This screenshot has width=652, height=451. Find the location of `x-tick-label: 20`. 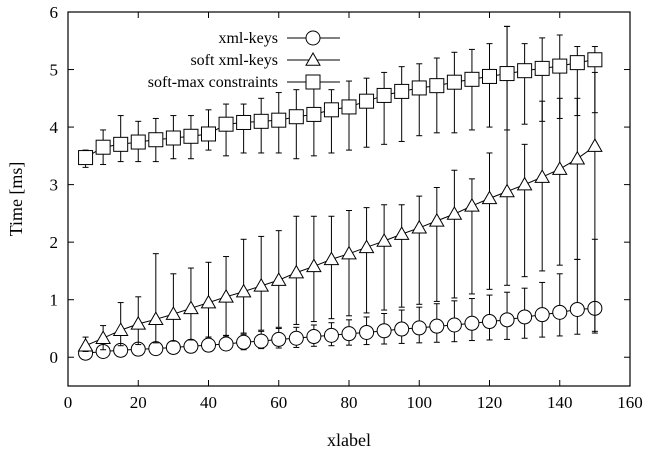

x-tick-label: 20 is located at coordinates (138, 402).